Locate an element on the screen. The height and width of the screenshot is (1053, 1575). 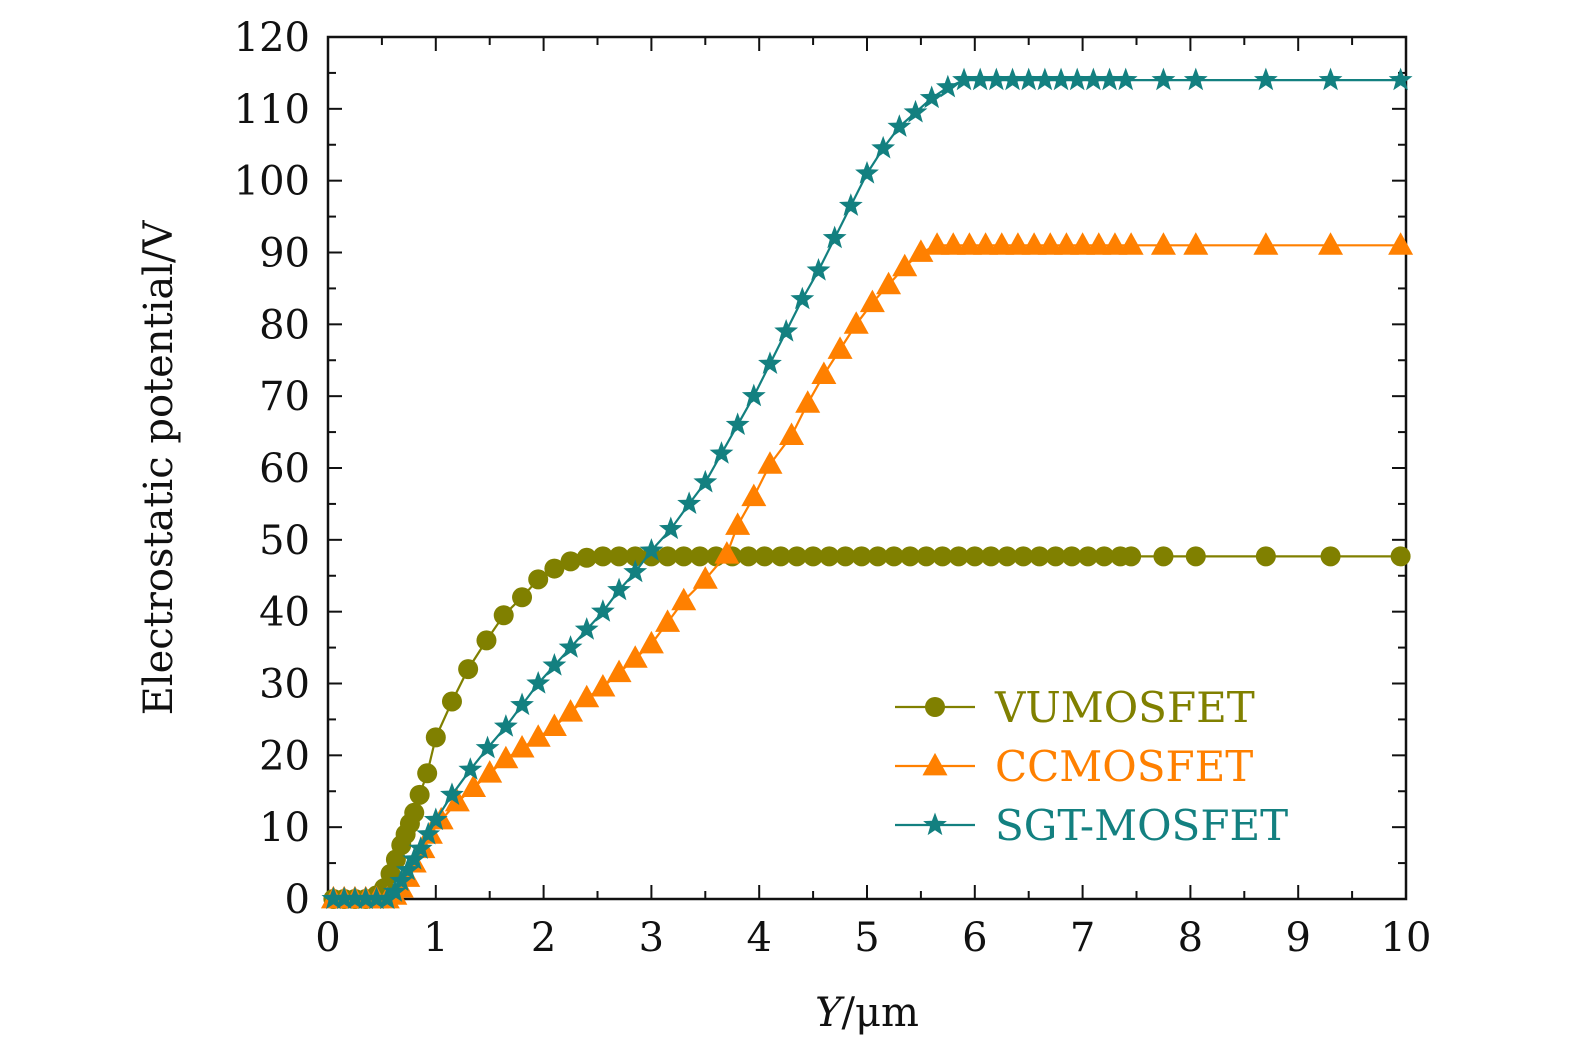
y-tick-label: 20 is located at coordinates (284, 756).